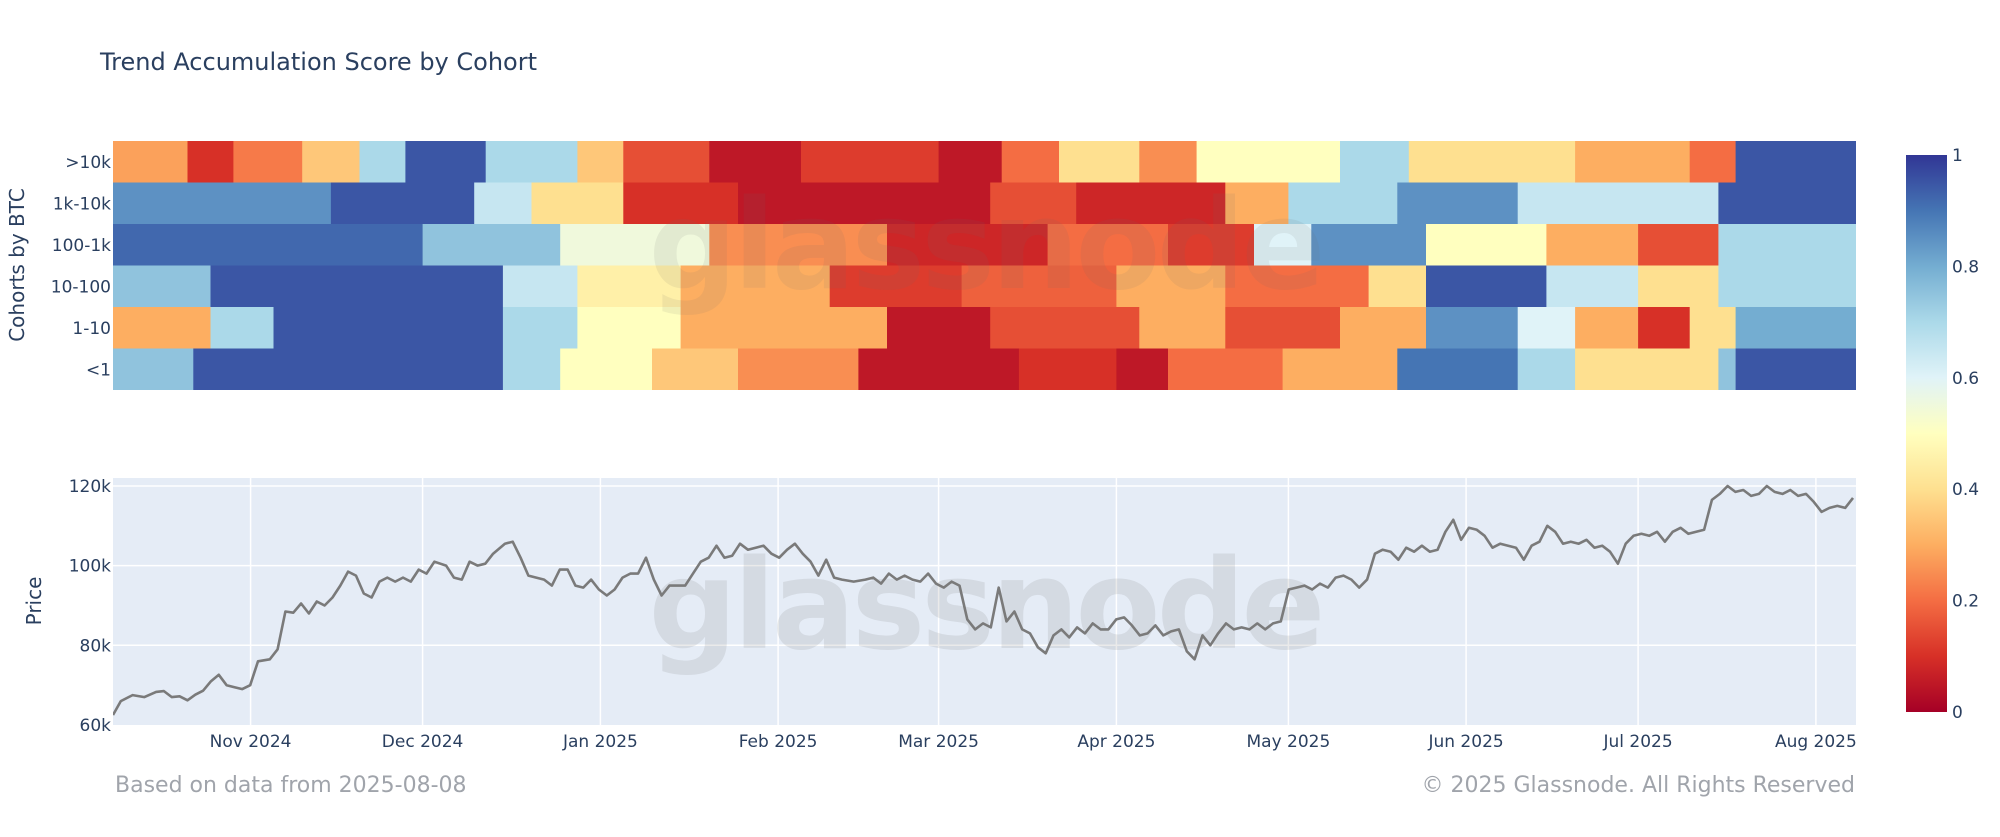 Image resolution: width=2000 pixels, height=837 pixels. Describe the element at coordinates (1957, 156) in the screenshot. I see `colorbar-tick-label: 1` at that location.